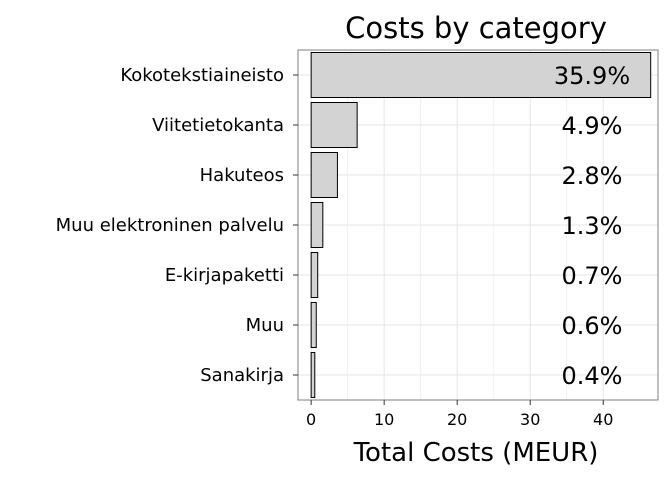 This screenshot has height=480, width=672. What do you see at coordinates (592, 376) in the screenshot?
I see `percent-label: 0.4%` at bounding box center [592, 376].